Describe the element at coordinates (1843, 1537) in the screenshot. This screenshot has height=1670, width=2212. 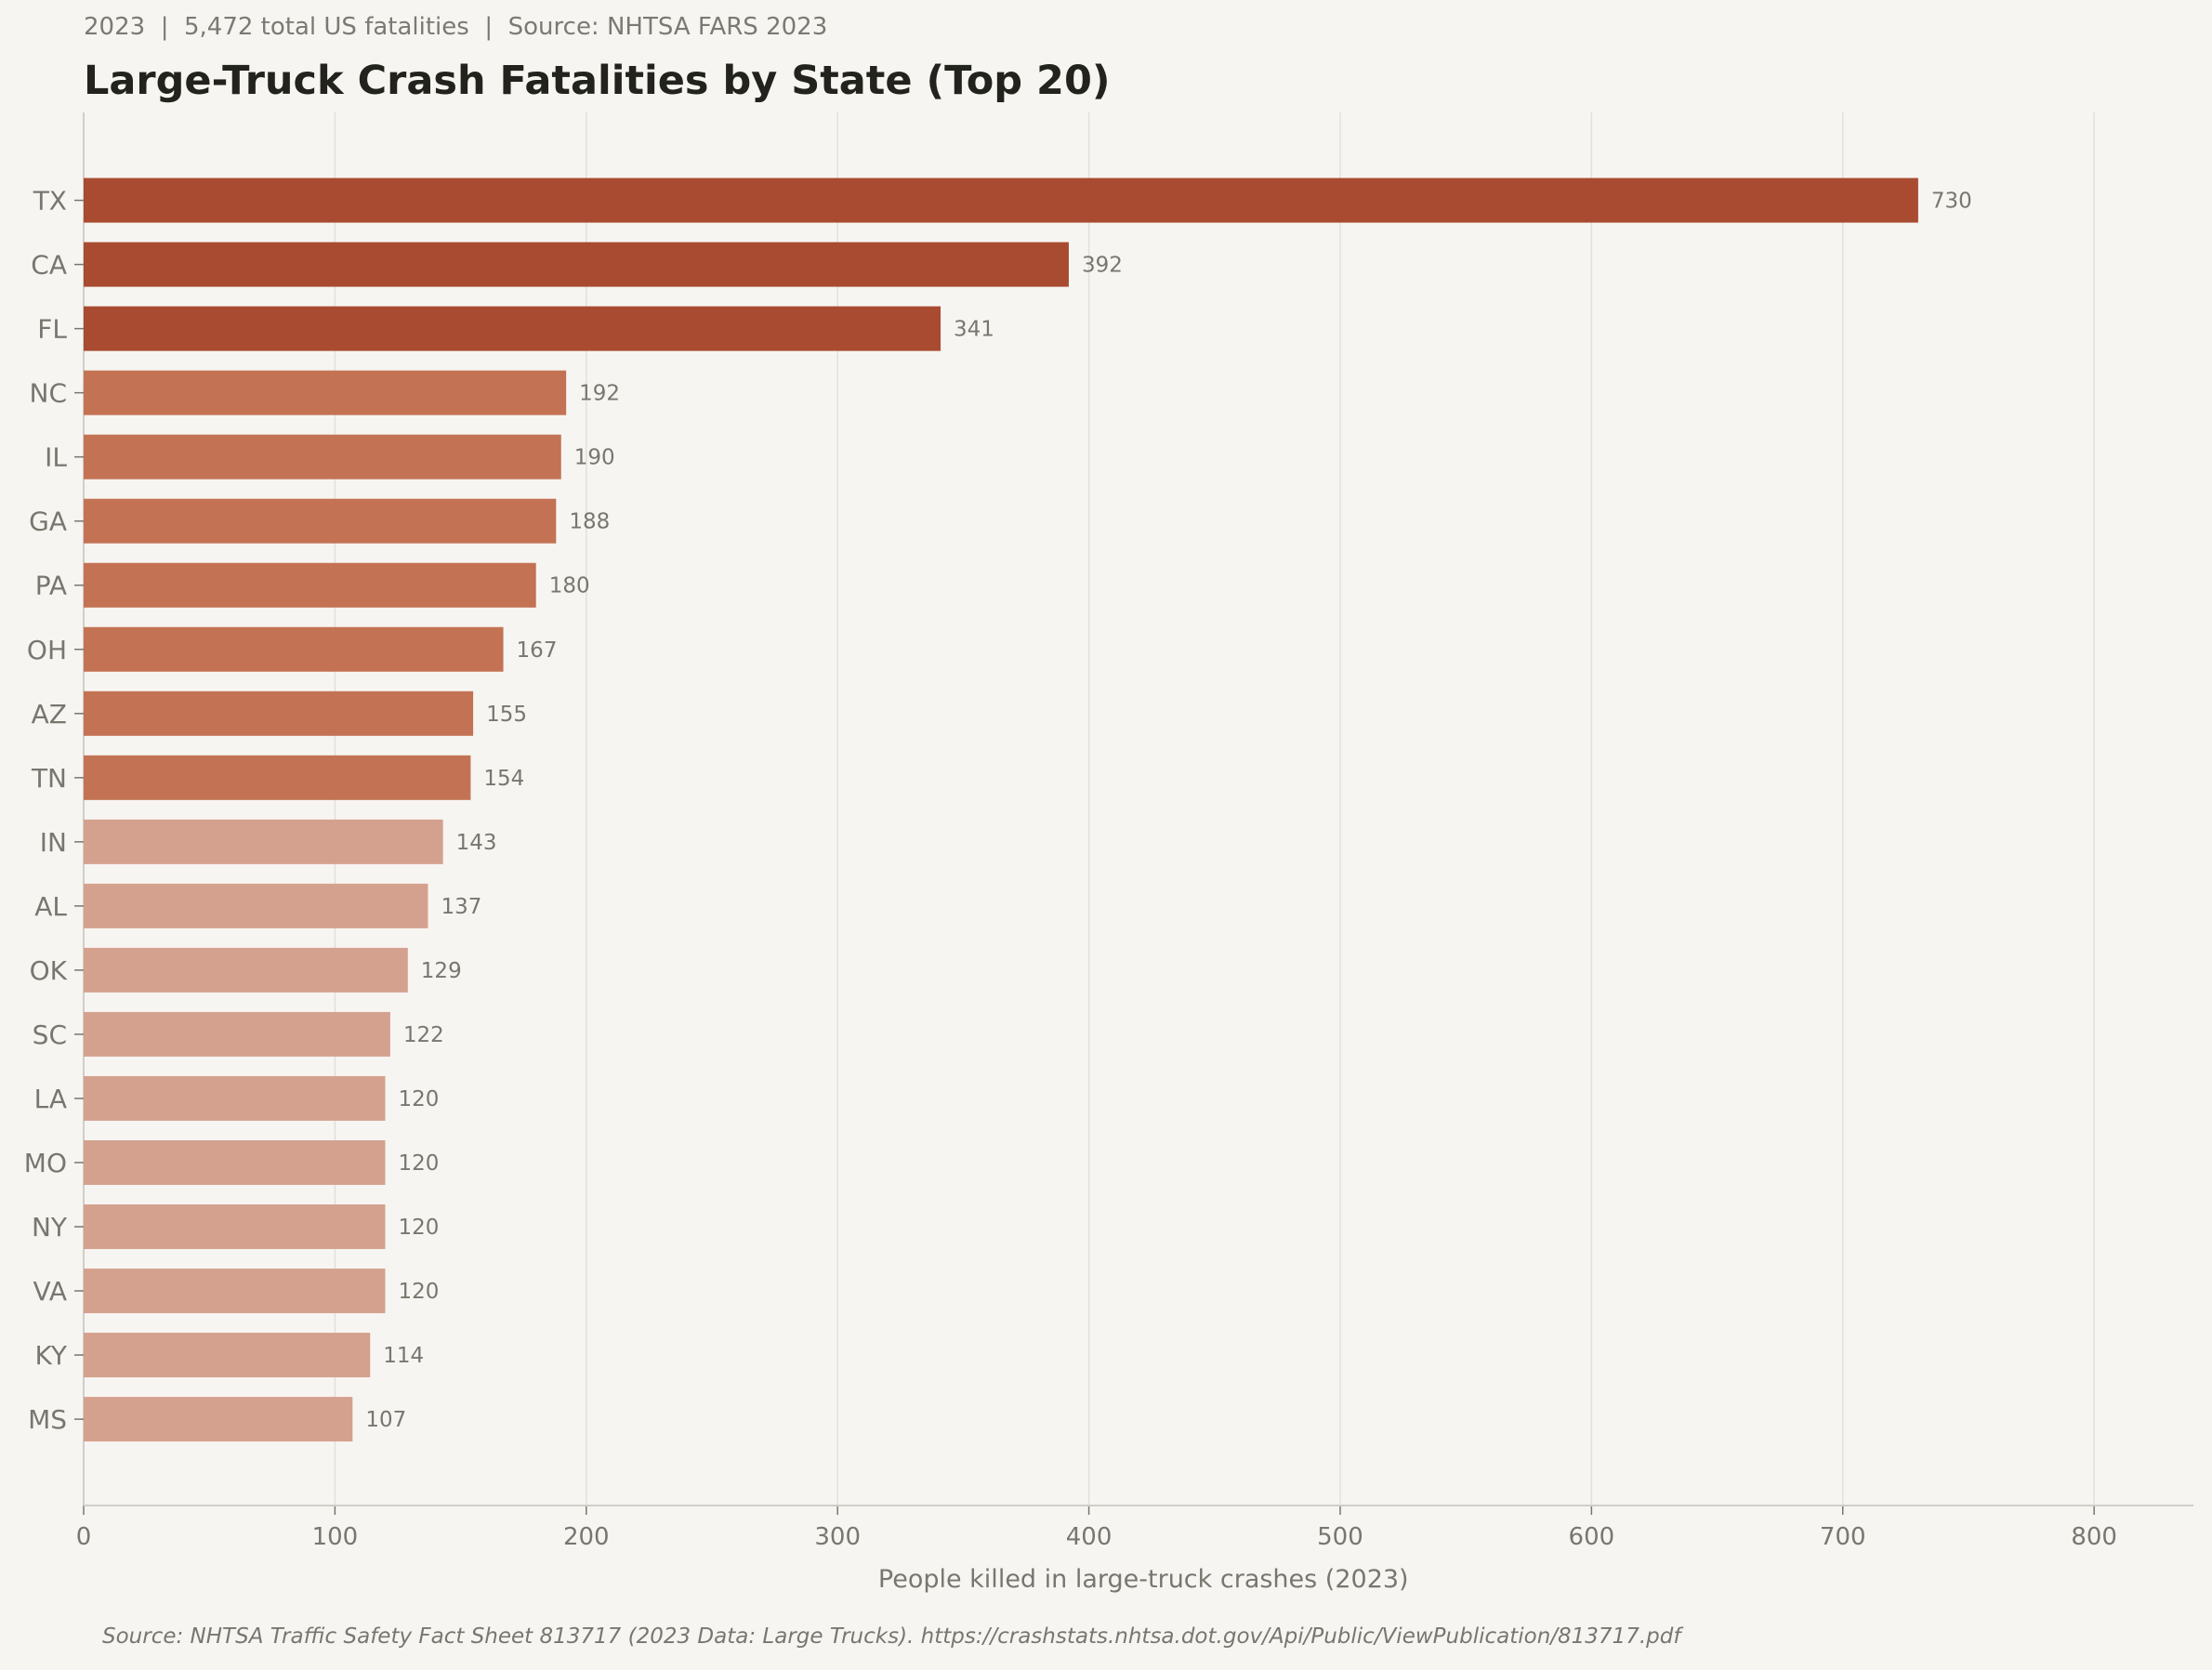
I see `x-tick-label: 700` at that location.